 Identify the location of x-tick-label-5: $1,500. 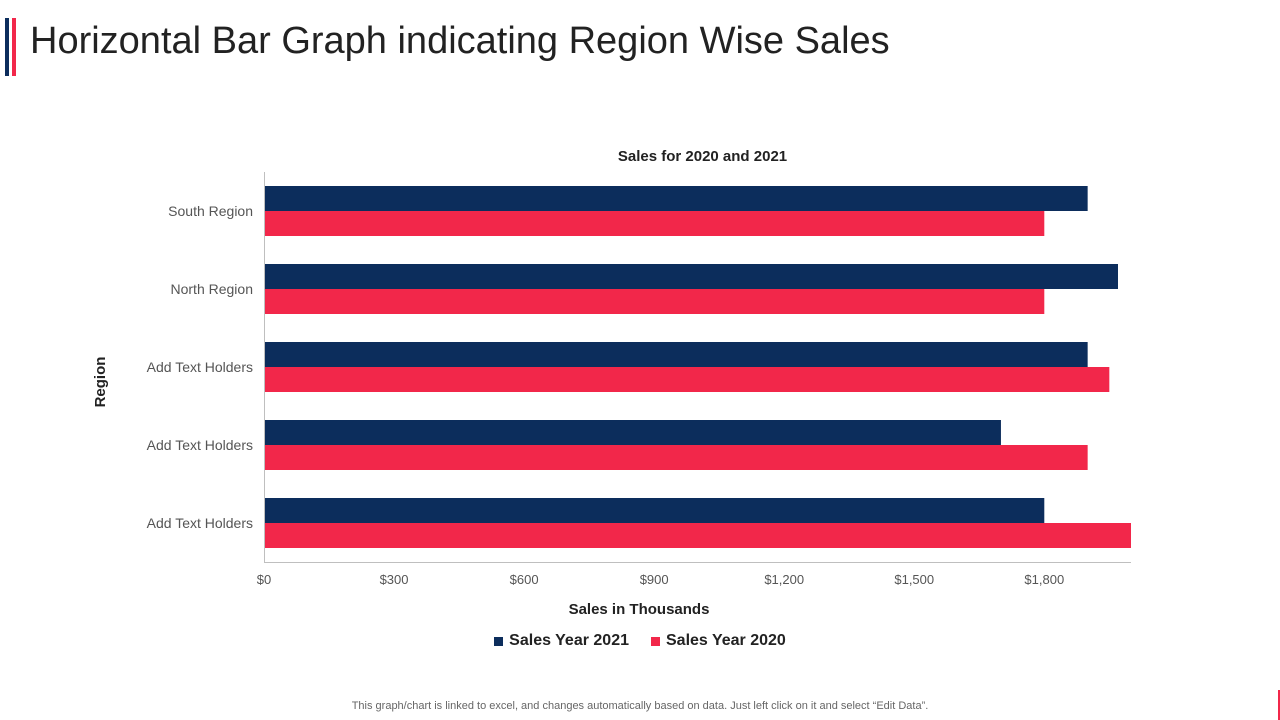
(914, 579).